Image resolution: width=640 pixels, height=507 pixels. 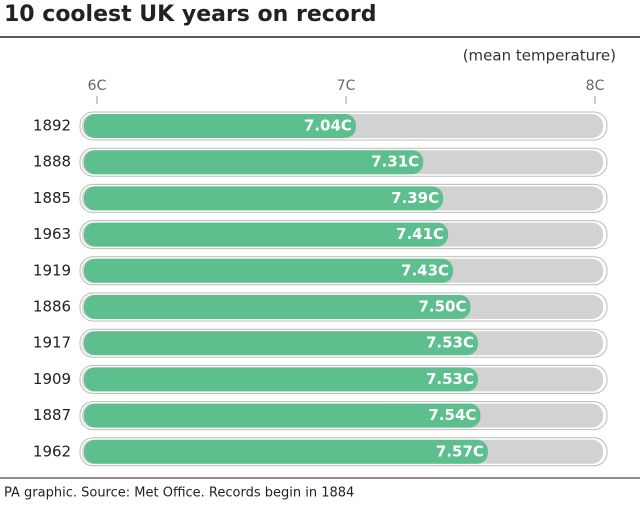 I want to click on value-label: 7.41C, so click(x=420, y=234).